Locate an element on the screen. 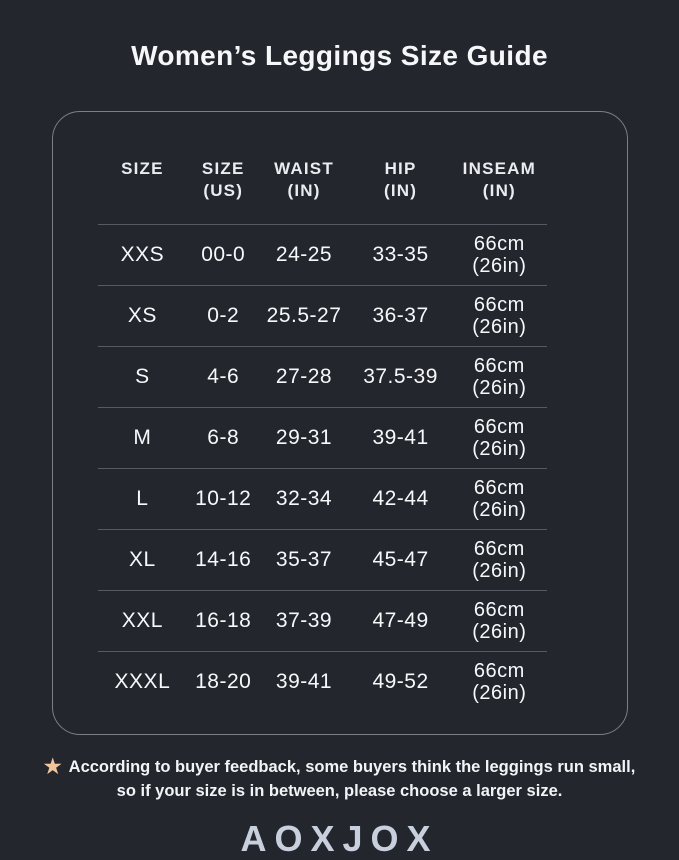  table-row: S 4-6 27-28 37.5-39 66cm (26in) is located at coordinates (322, 377).